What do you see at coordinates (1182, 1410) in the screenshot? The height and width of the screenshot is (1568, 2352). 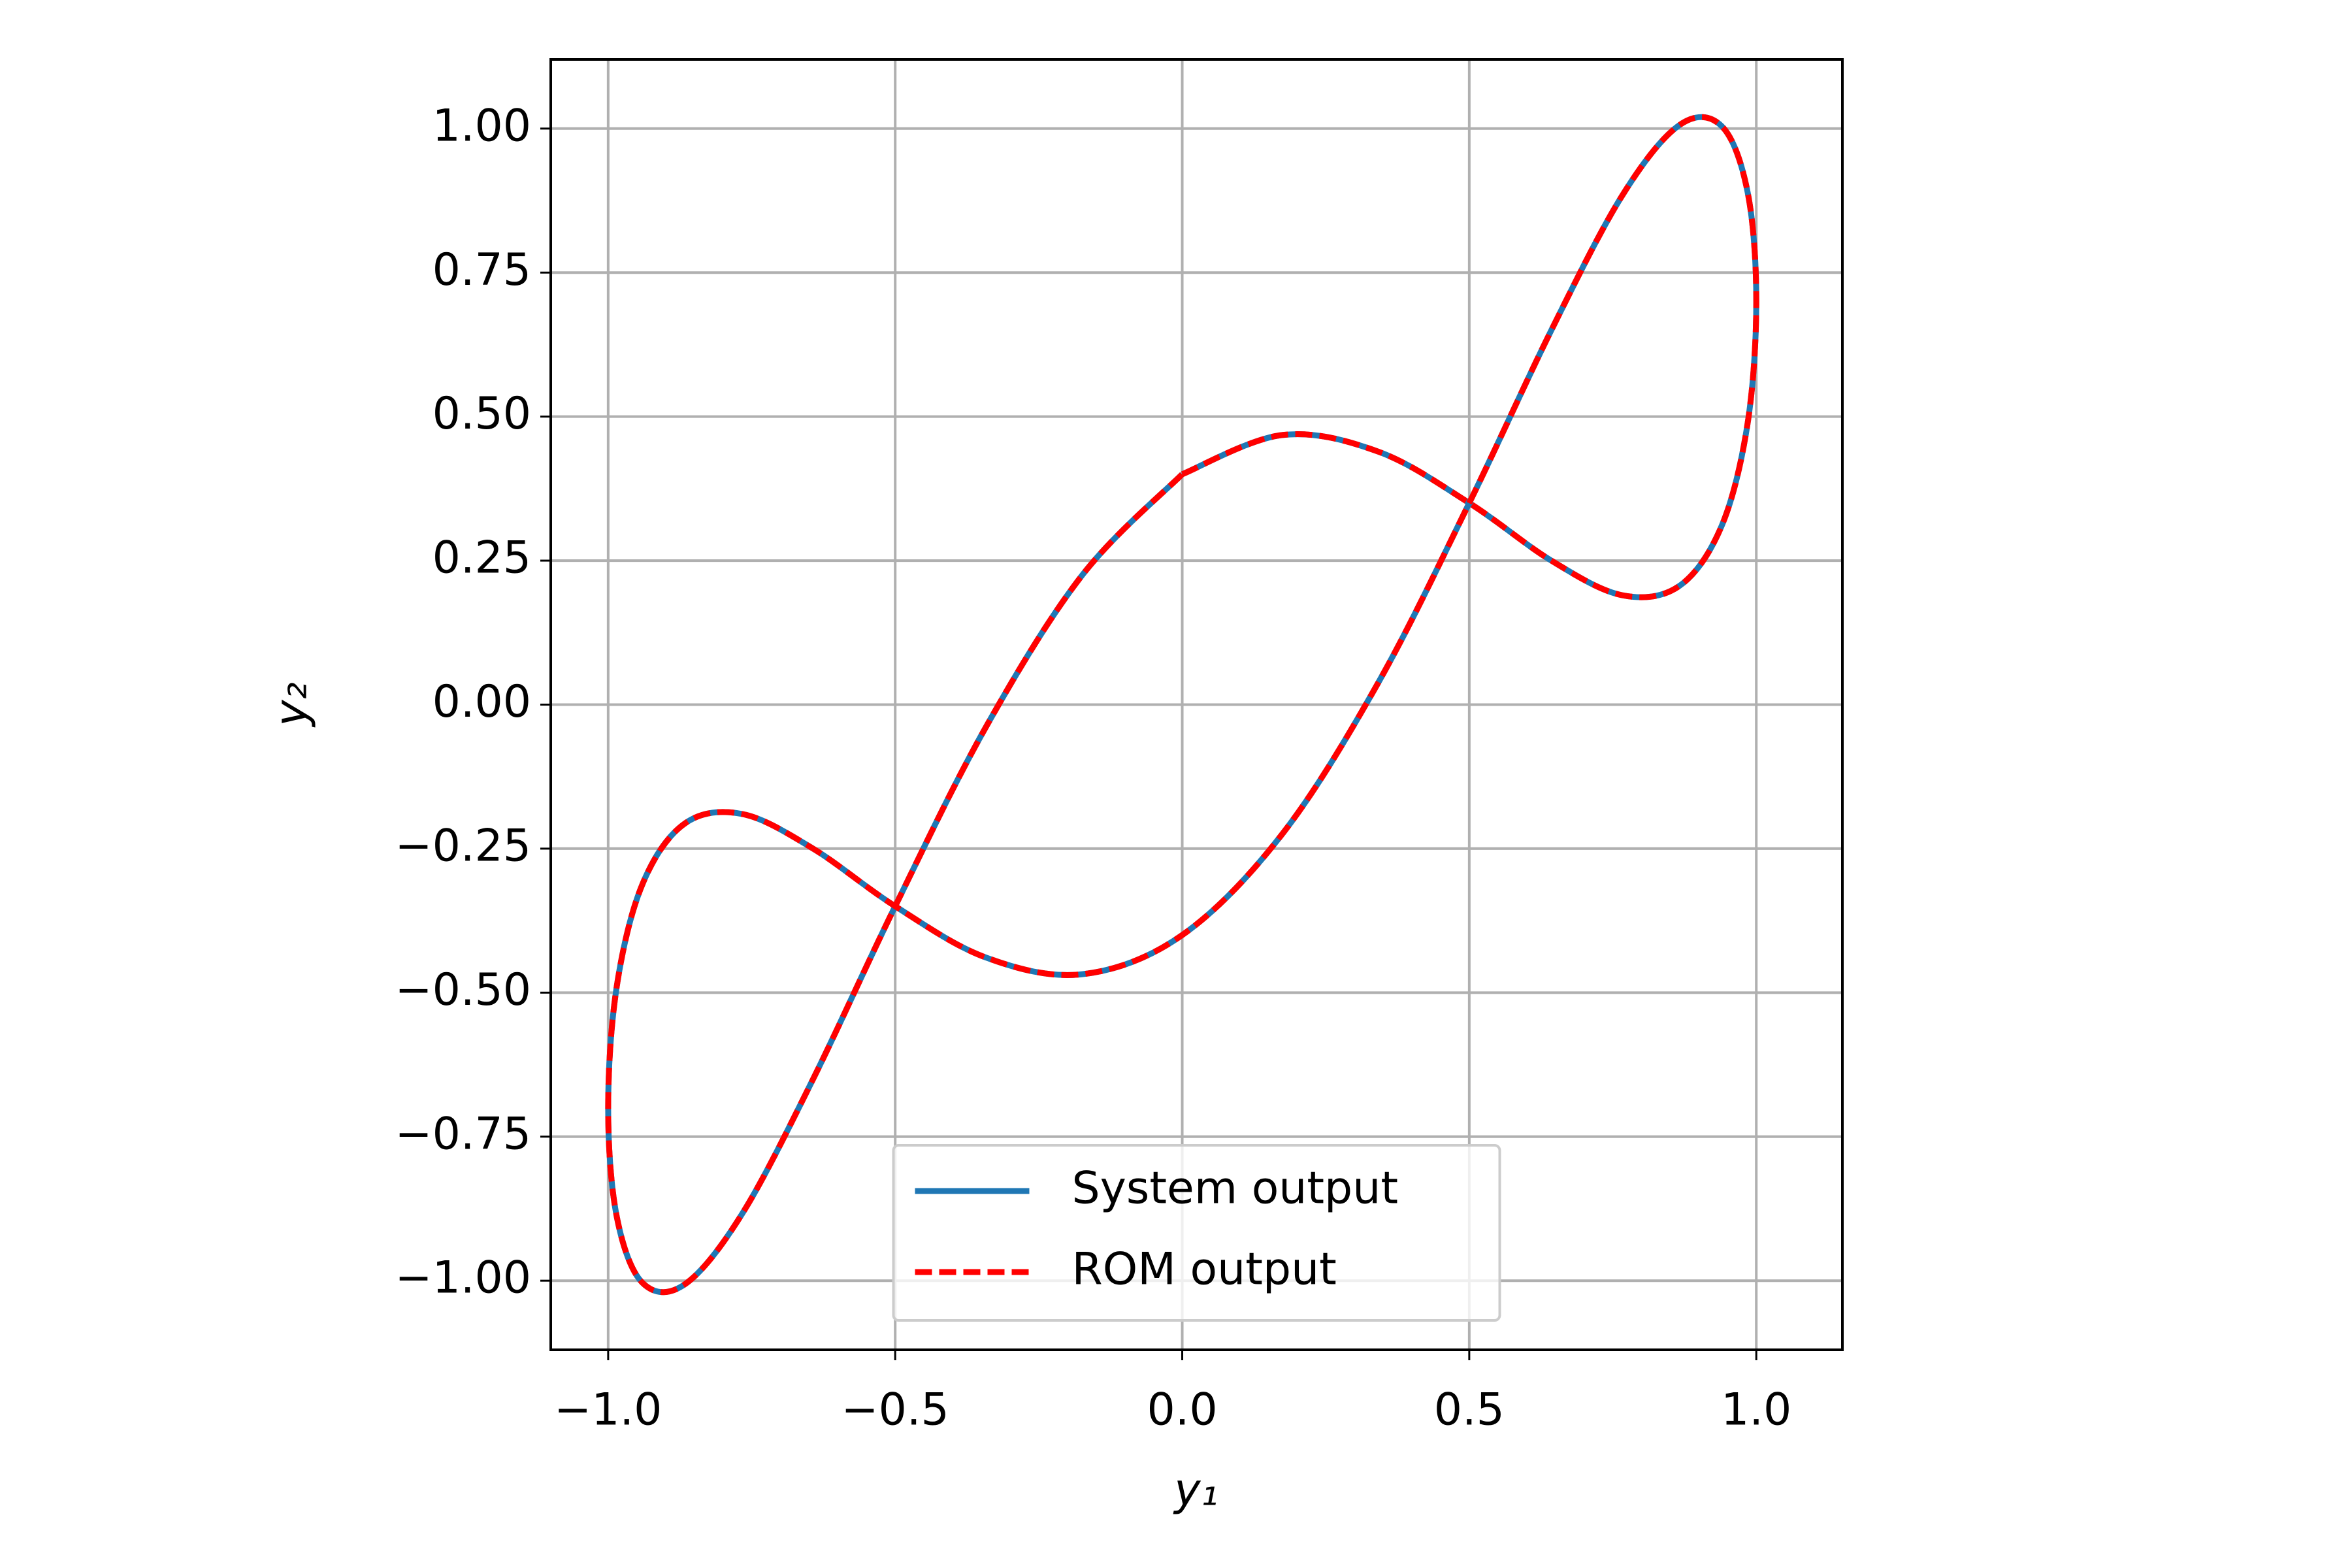 I see `x-tick-label: 0.0` at bounding box center [1182, 1410].